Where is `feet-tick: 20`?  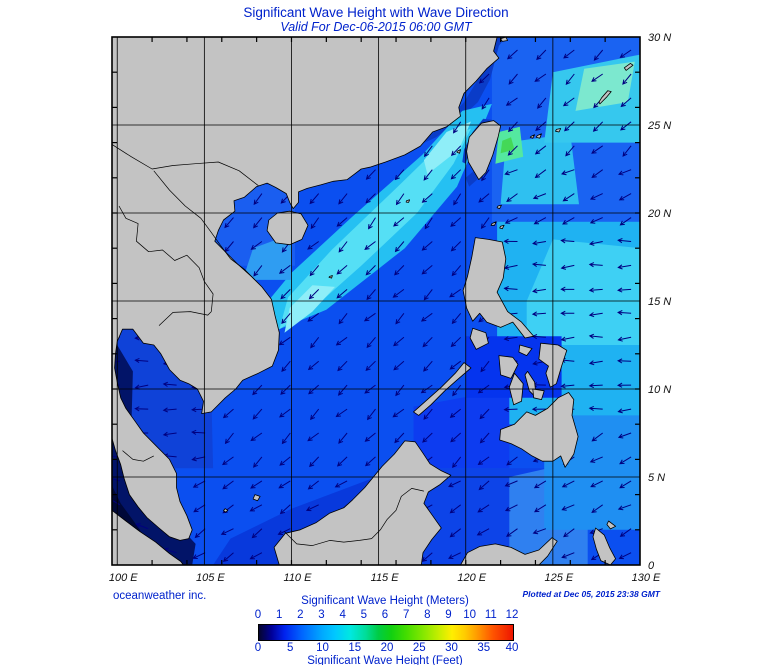 feet-tick: 20 is located at coordinates (387, 648).